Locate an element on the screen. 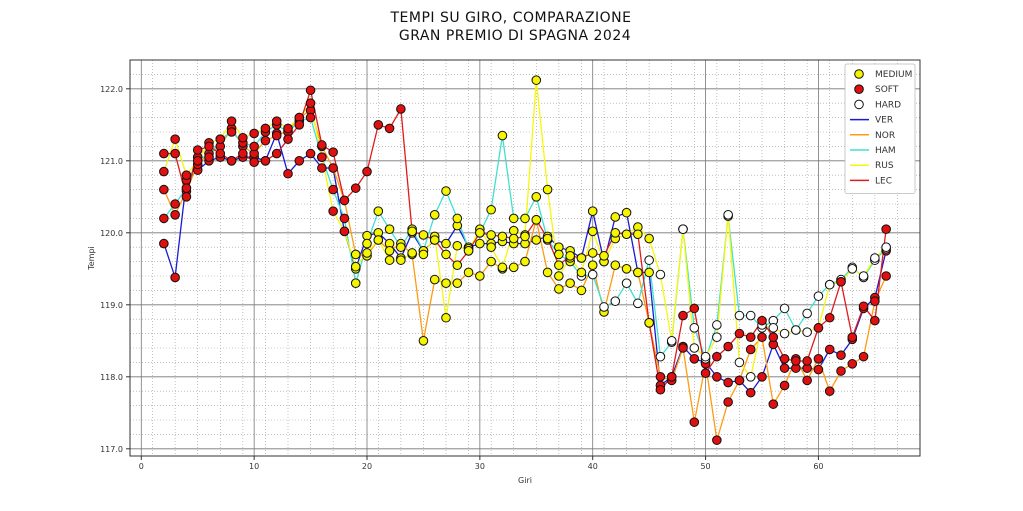  legend-marker-hard is located at coordinates (859, 104).